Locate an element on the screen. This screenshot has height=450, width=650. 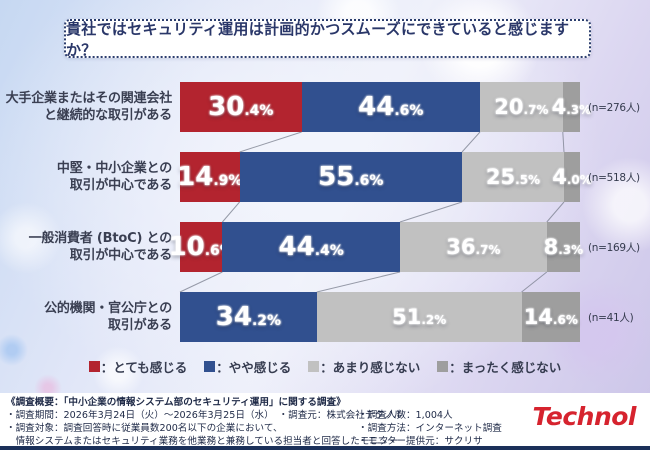
segment-value: 55.6% is located at coordinates (351, 177).